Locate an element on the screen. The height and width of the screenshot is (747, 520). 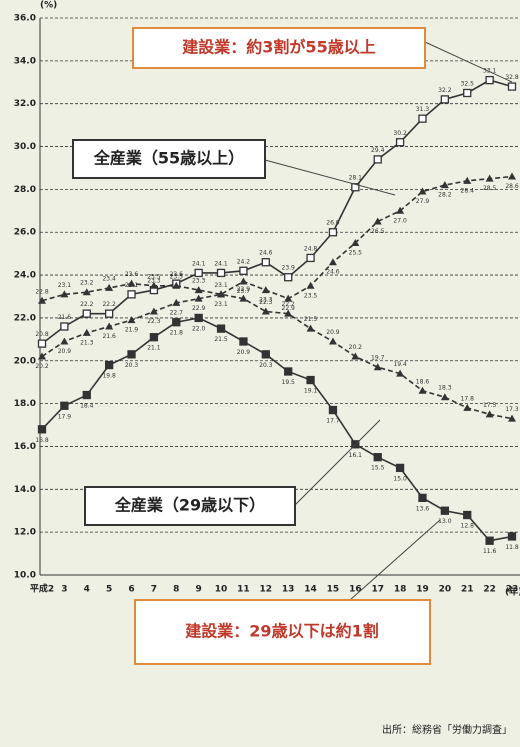
value-label: 29.4 is located at coordinates (378, 150).